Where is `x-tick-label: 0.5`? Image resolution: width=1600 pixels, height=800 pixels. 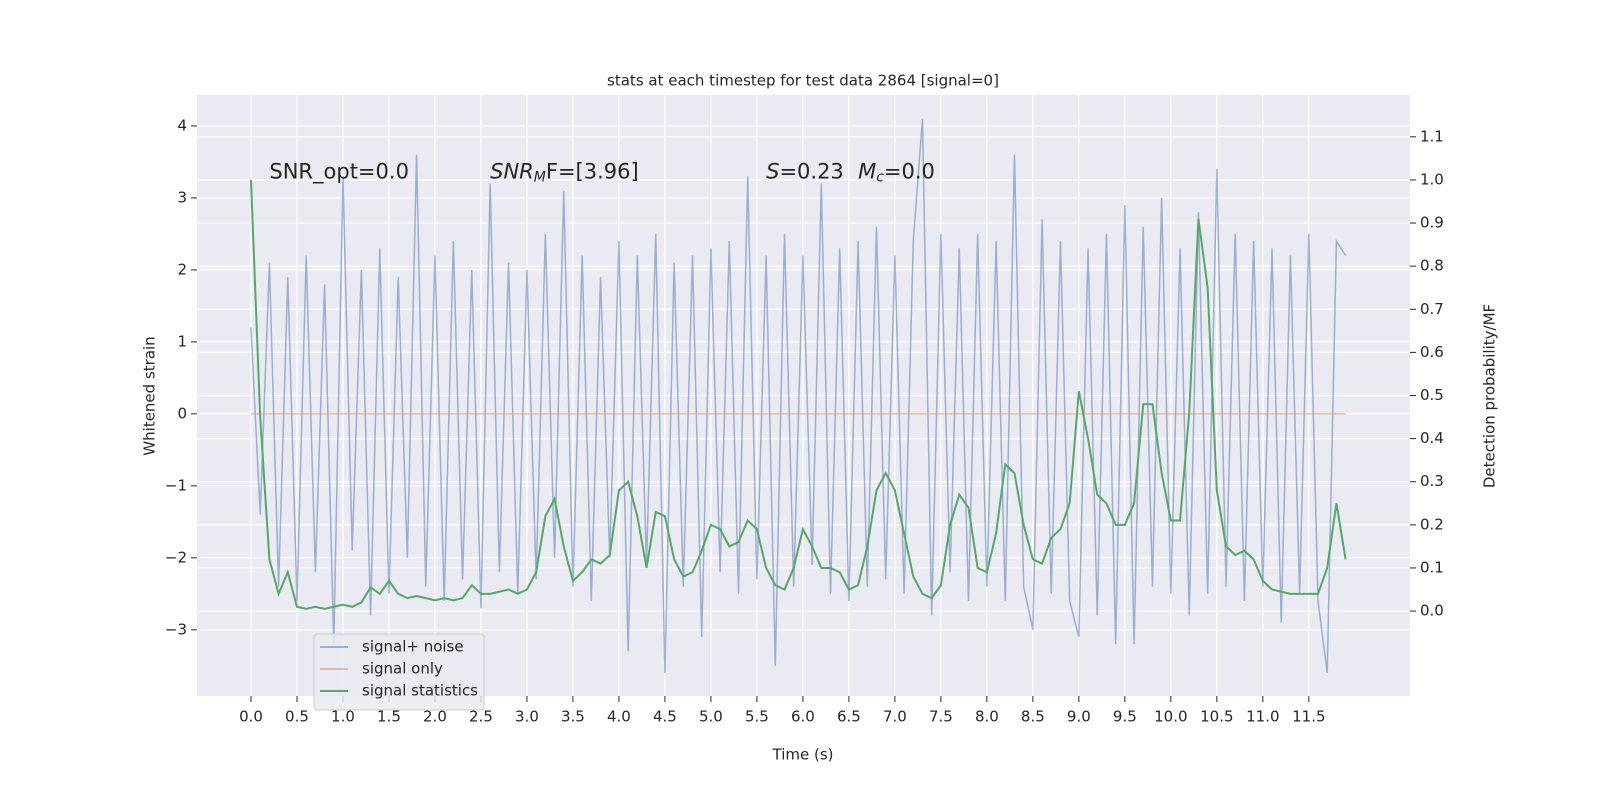 x-tick-label: 0.5 is located at coordinates (297, 717).